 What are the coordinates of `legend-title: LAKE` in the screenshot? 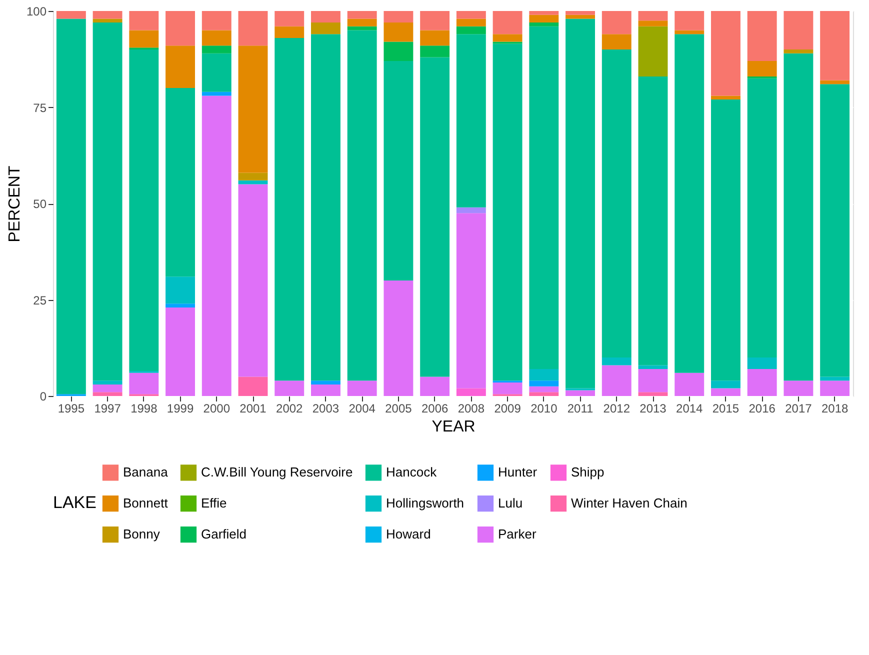 It's located at (74, 502).